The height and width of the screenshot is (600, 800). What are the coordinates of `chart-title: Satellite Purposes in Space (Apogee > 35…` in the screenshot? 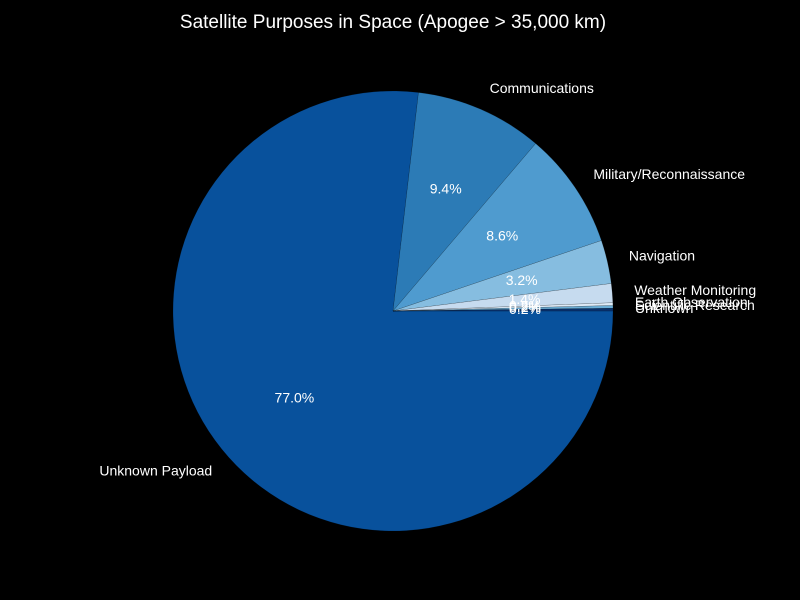 It's located at (393, 22).